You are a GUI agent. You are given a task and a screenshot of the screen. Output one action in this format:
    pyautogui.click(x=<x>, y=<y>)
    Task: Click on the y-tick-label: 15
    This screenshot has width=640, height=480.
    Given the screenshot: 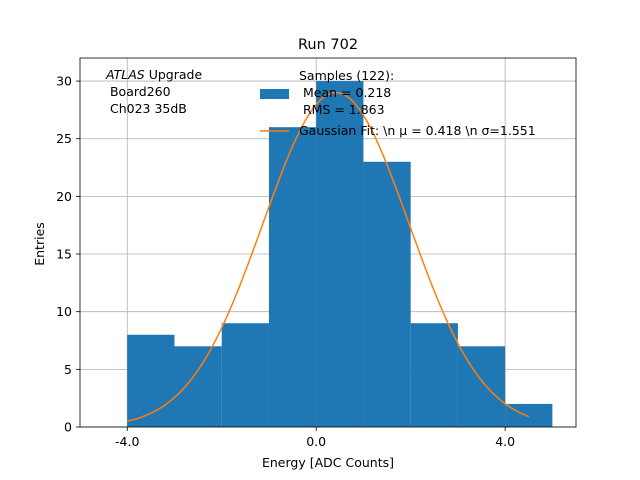 What is the action you would take?
    pyautogui.click(x=64, y=254)
    